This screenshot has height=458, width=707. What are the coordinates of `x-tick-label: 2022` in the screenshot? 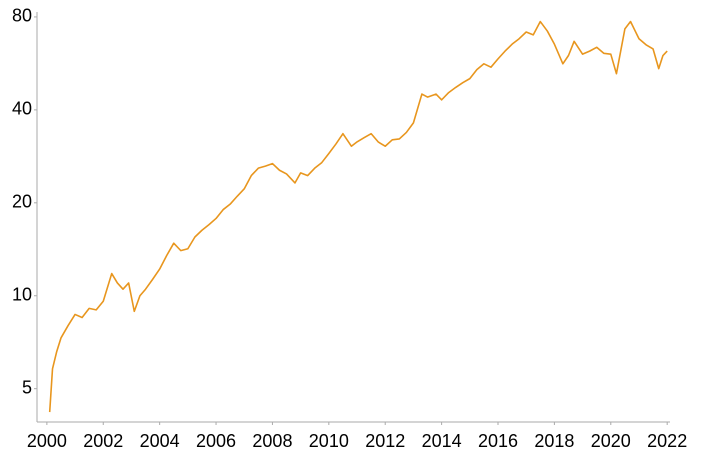 It's located at (667, 441).